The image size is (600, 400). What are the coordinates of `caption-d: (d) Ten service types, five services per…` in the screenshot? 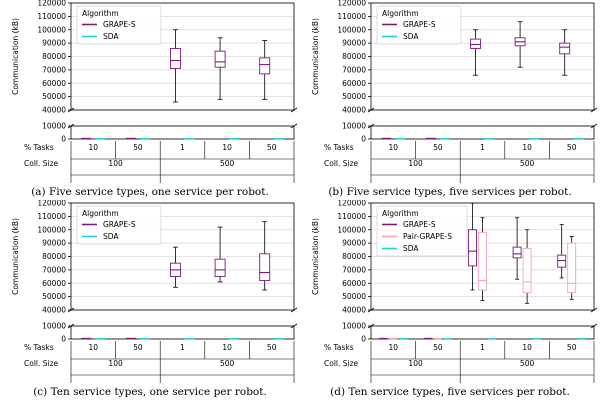 It's located at (450, 392).